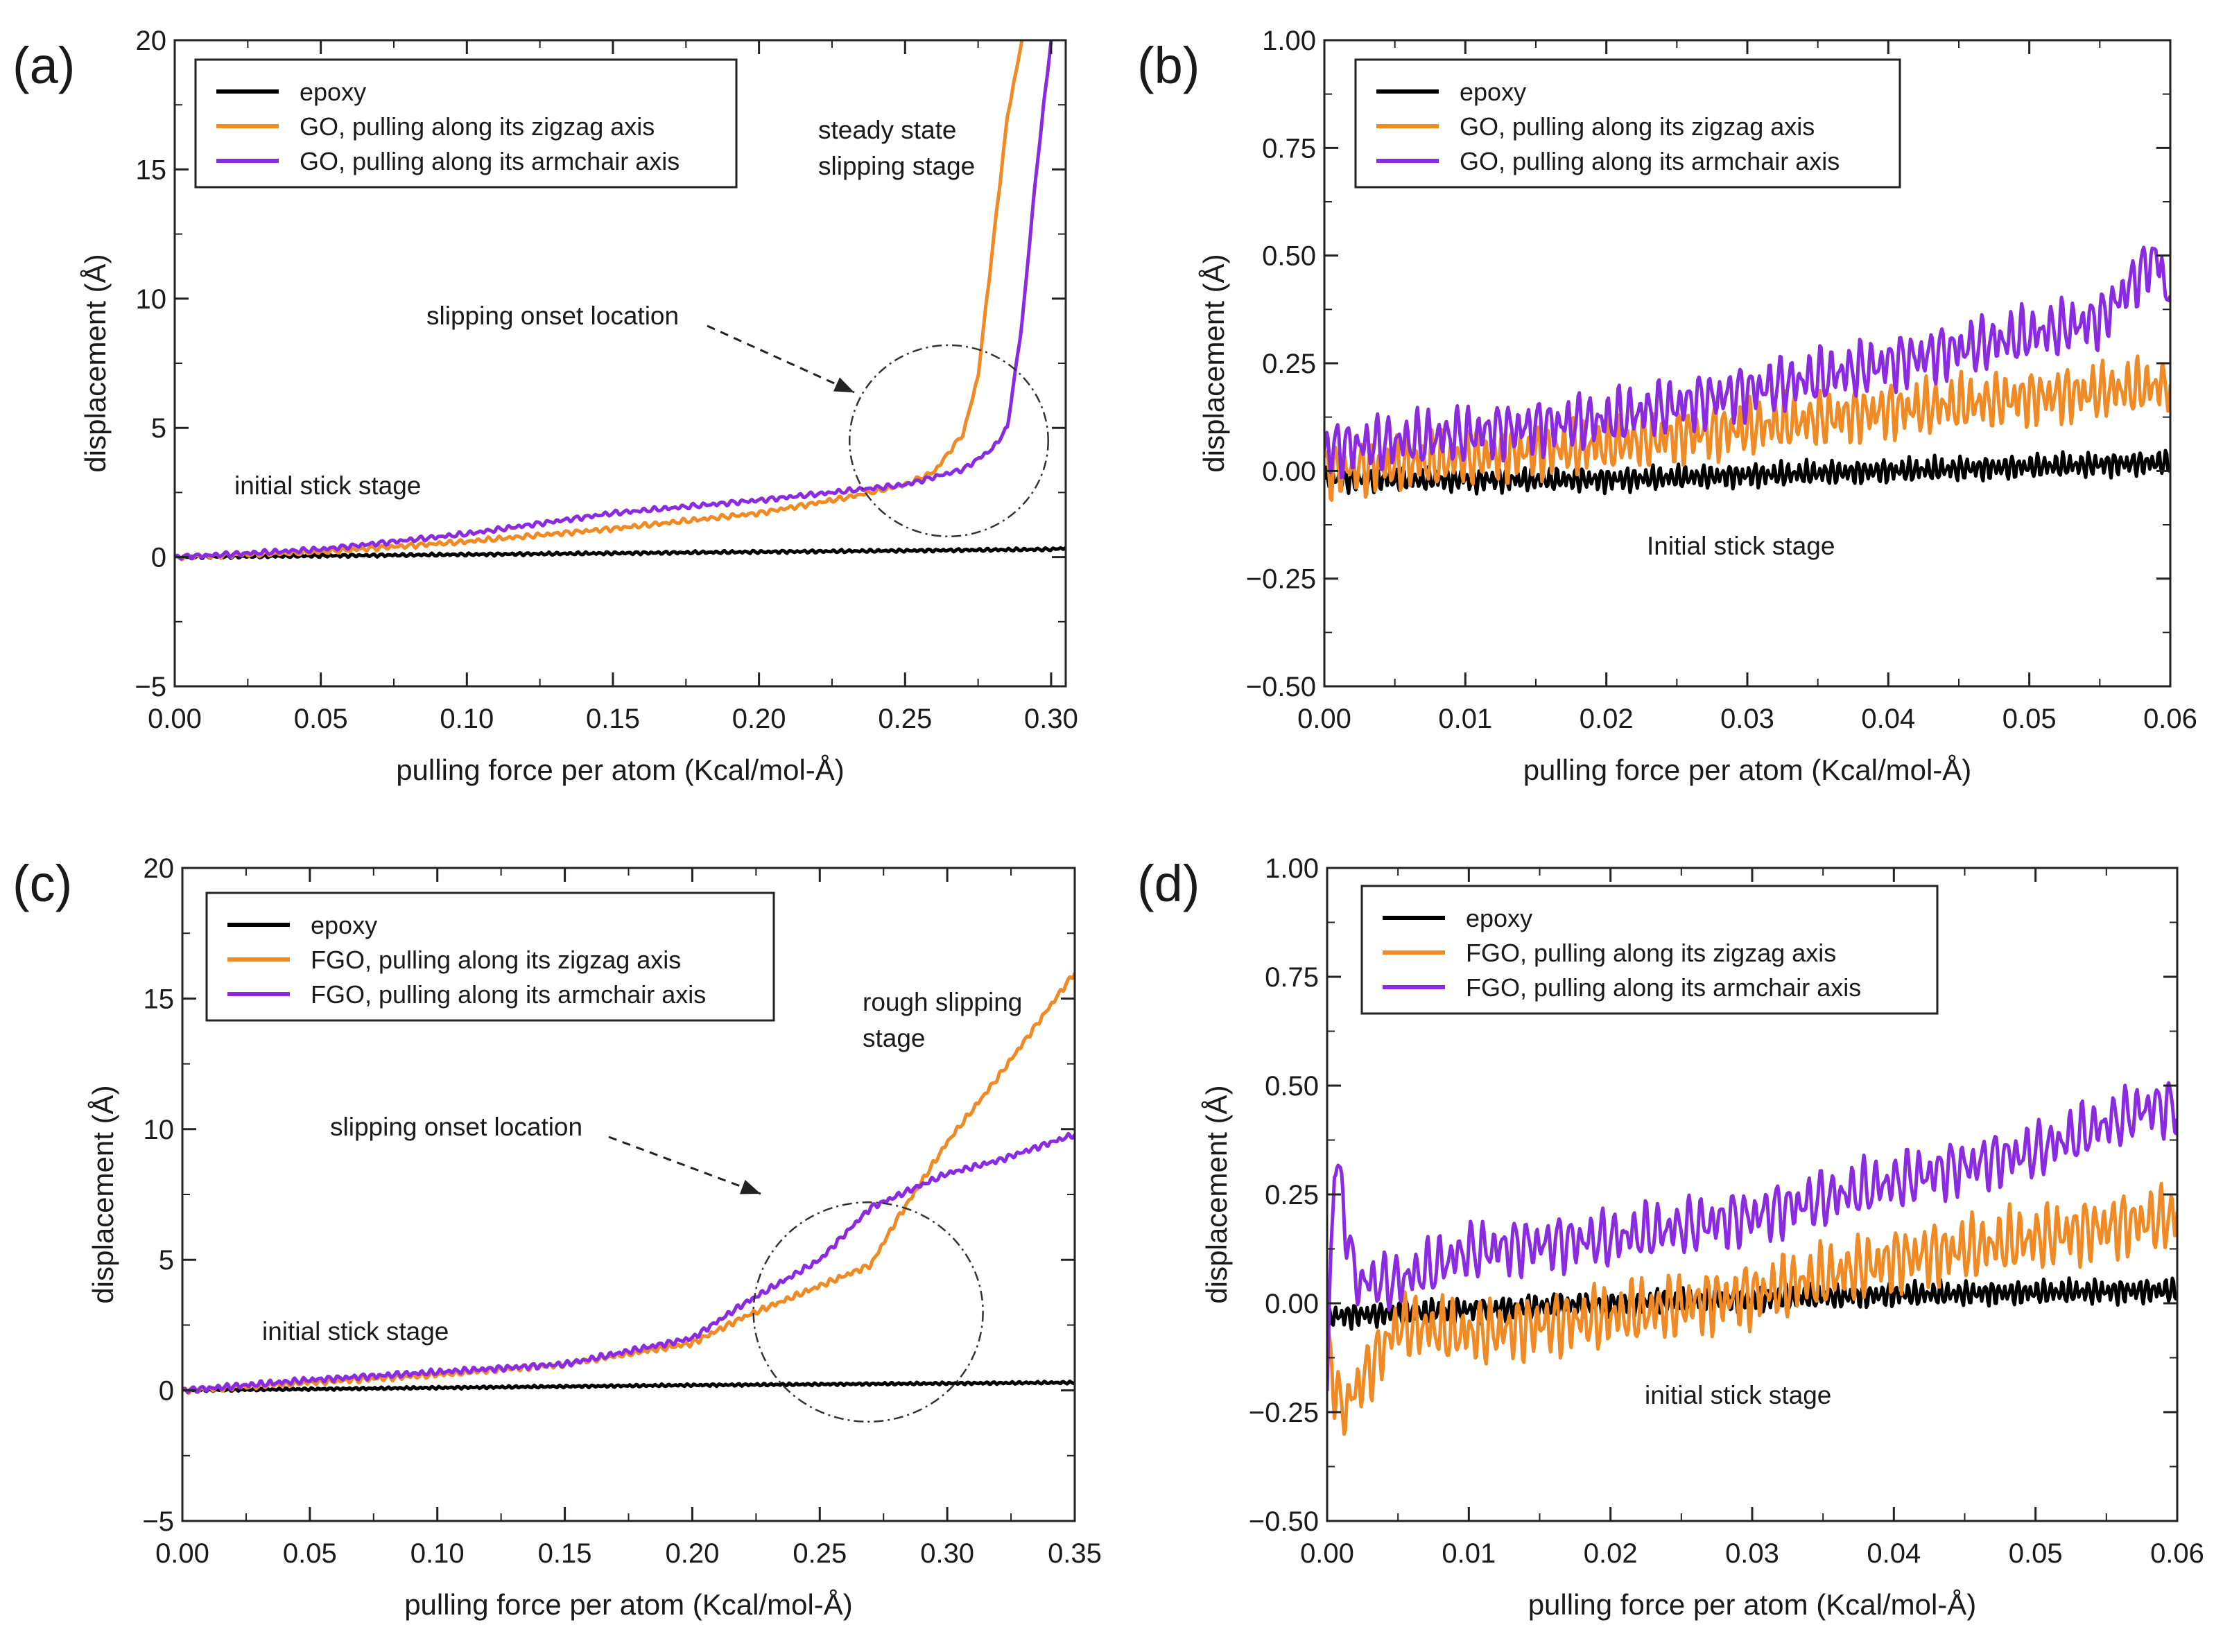 The width and height of the screenshot is (2232, 1652). Describe the element at coordinates (896, 166) in the screenshot. I see `annotation-text: slipping stage` at that location.